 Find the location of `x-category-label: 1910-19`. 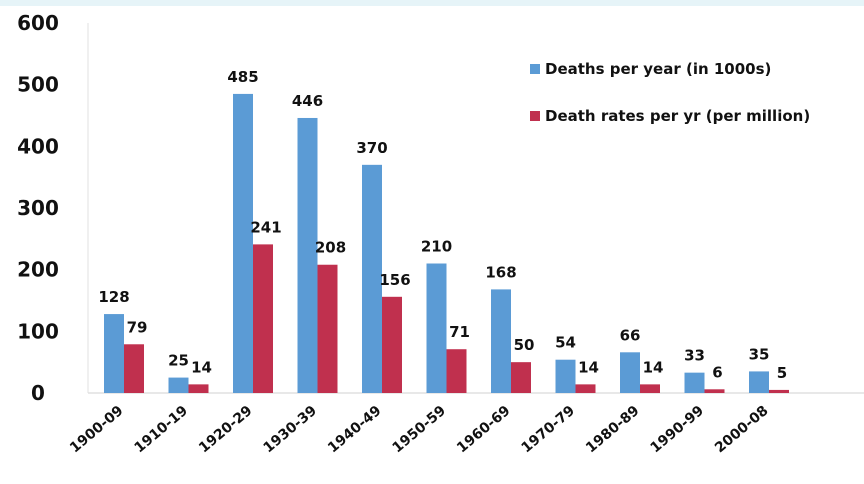

x-category-label: 1910-19 is located at coordinates (162, 430).